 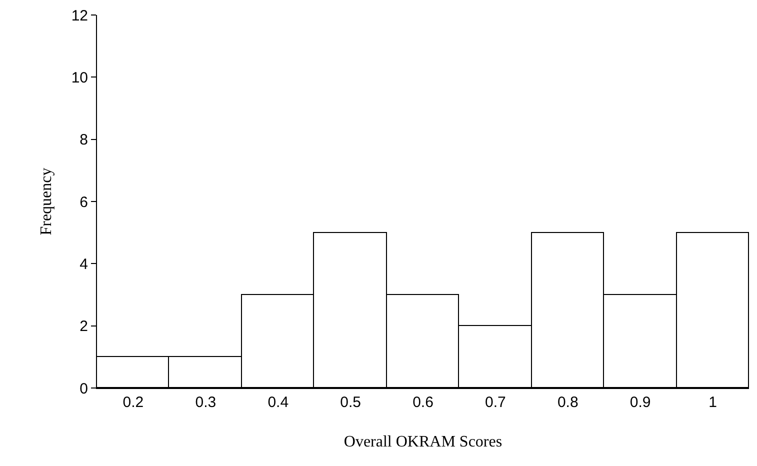 What do you see at coordinates (79, 15) in the screenshot?
I see `y-tick-label: 12` at bounding box center [79, 15].